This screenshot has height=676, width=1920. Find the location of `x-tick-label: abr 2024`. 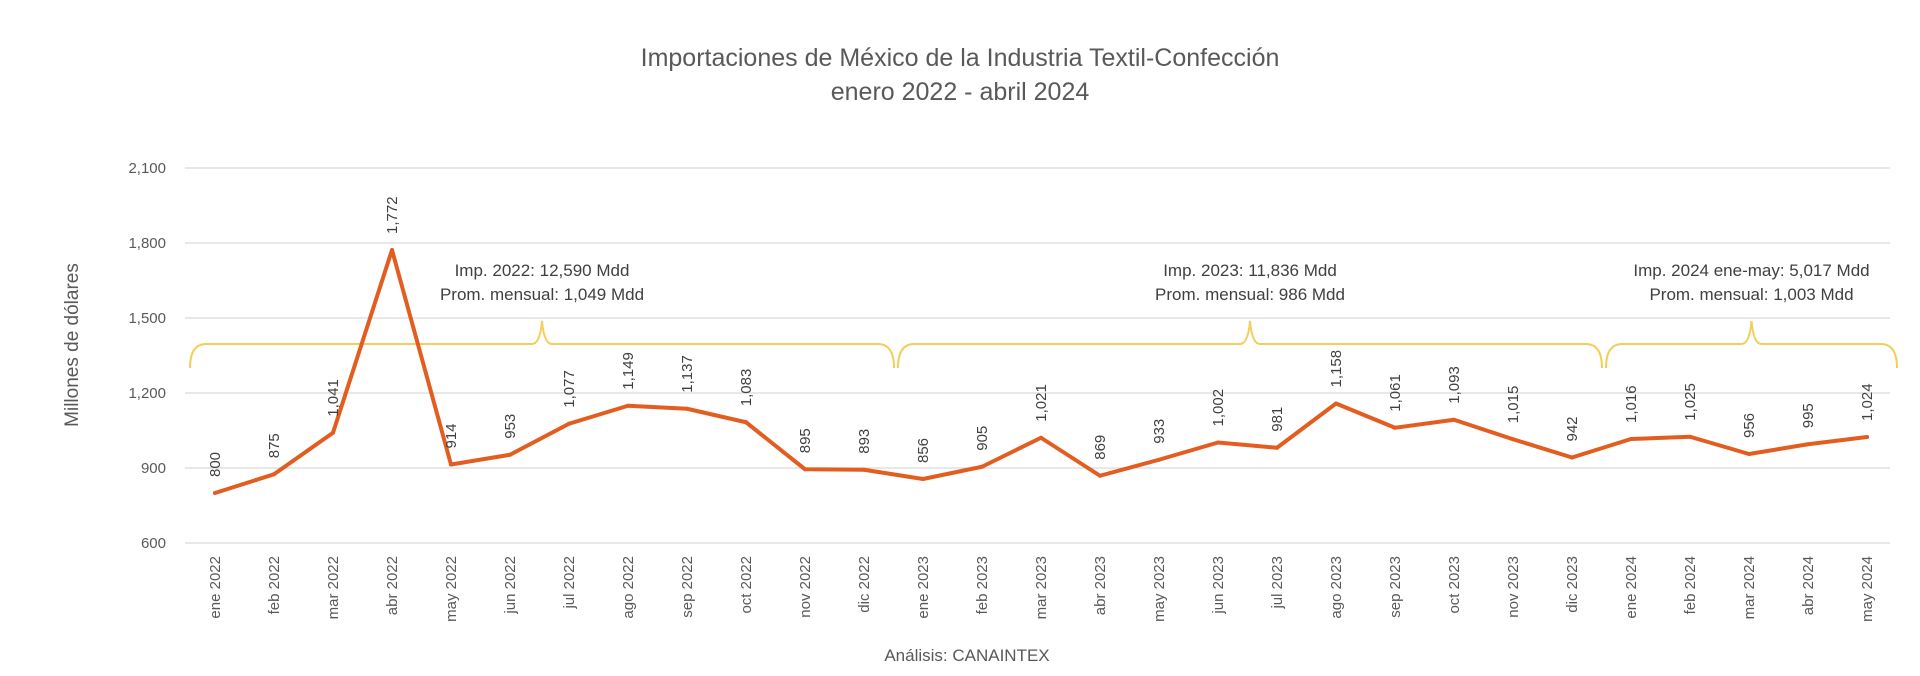

x-tick-label: abr 2024 is located at coordinates (1808, 585).